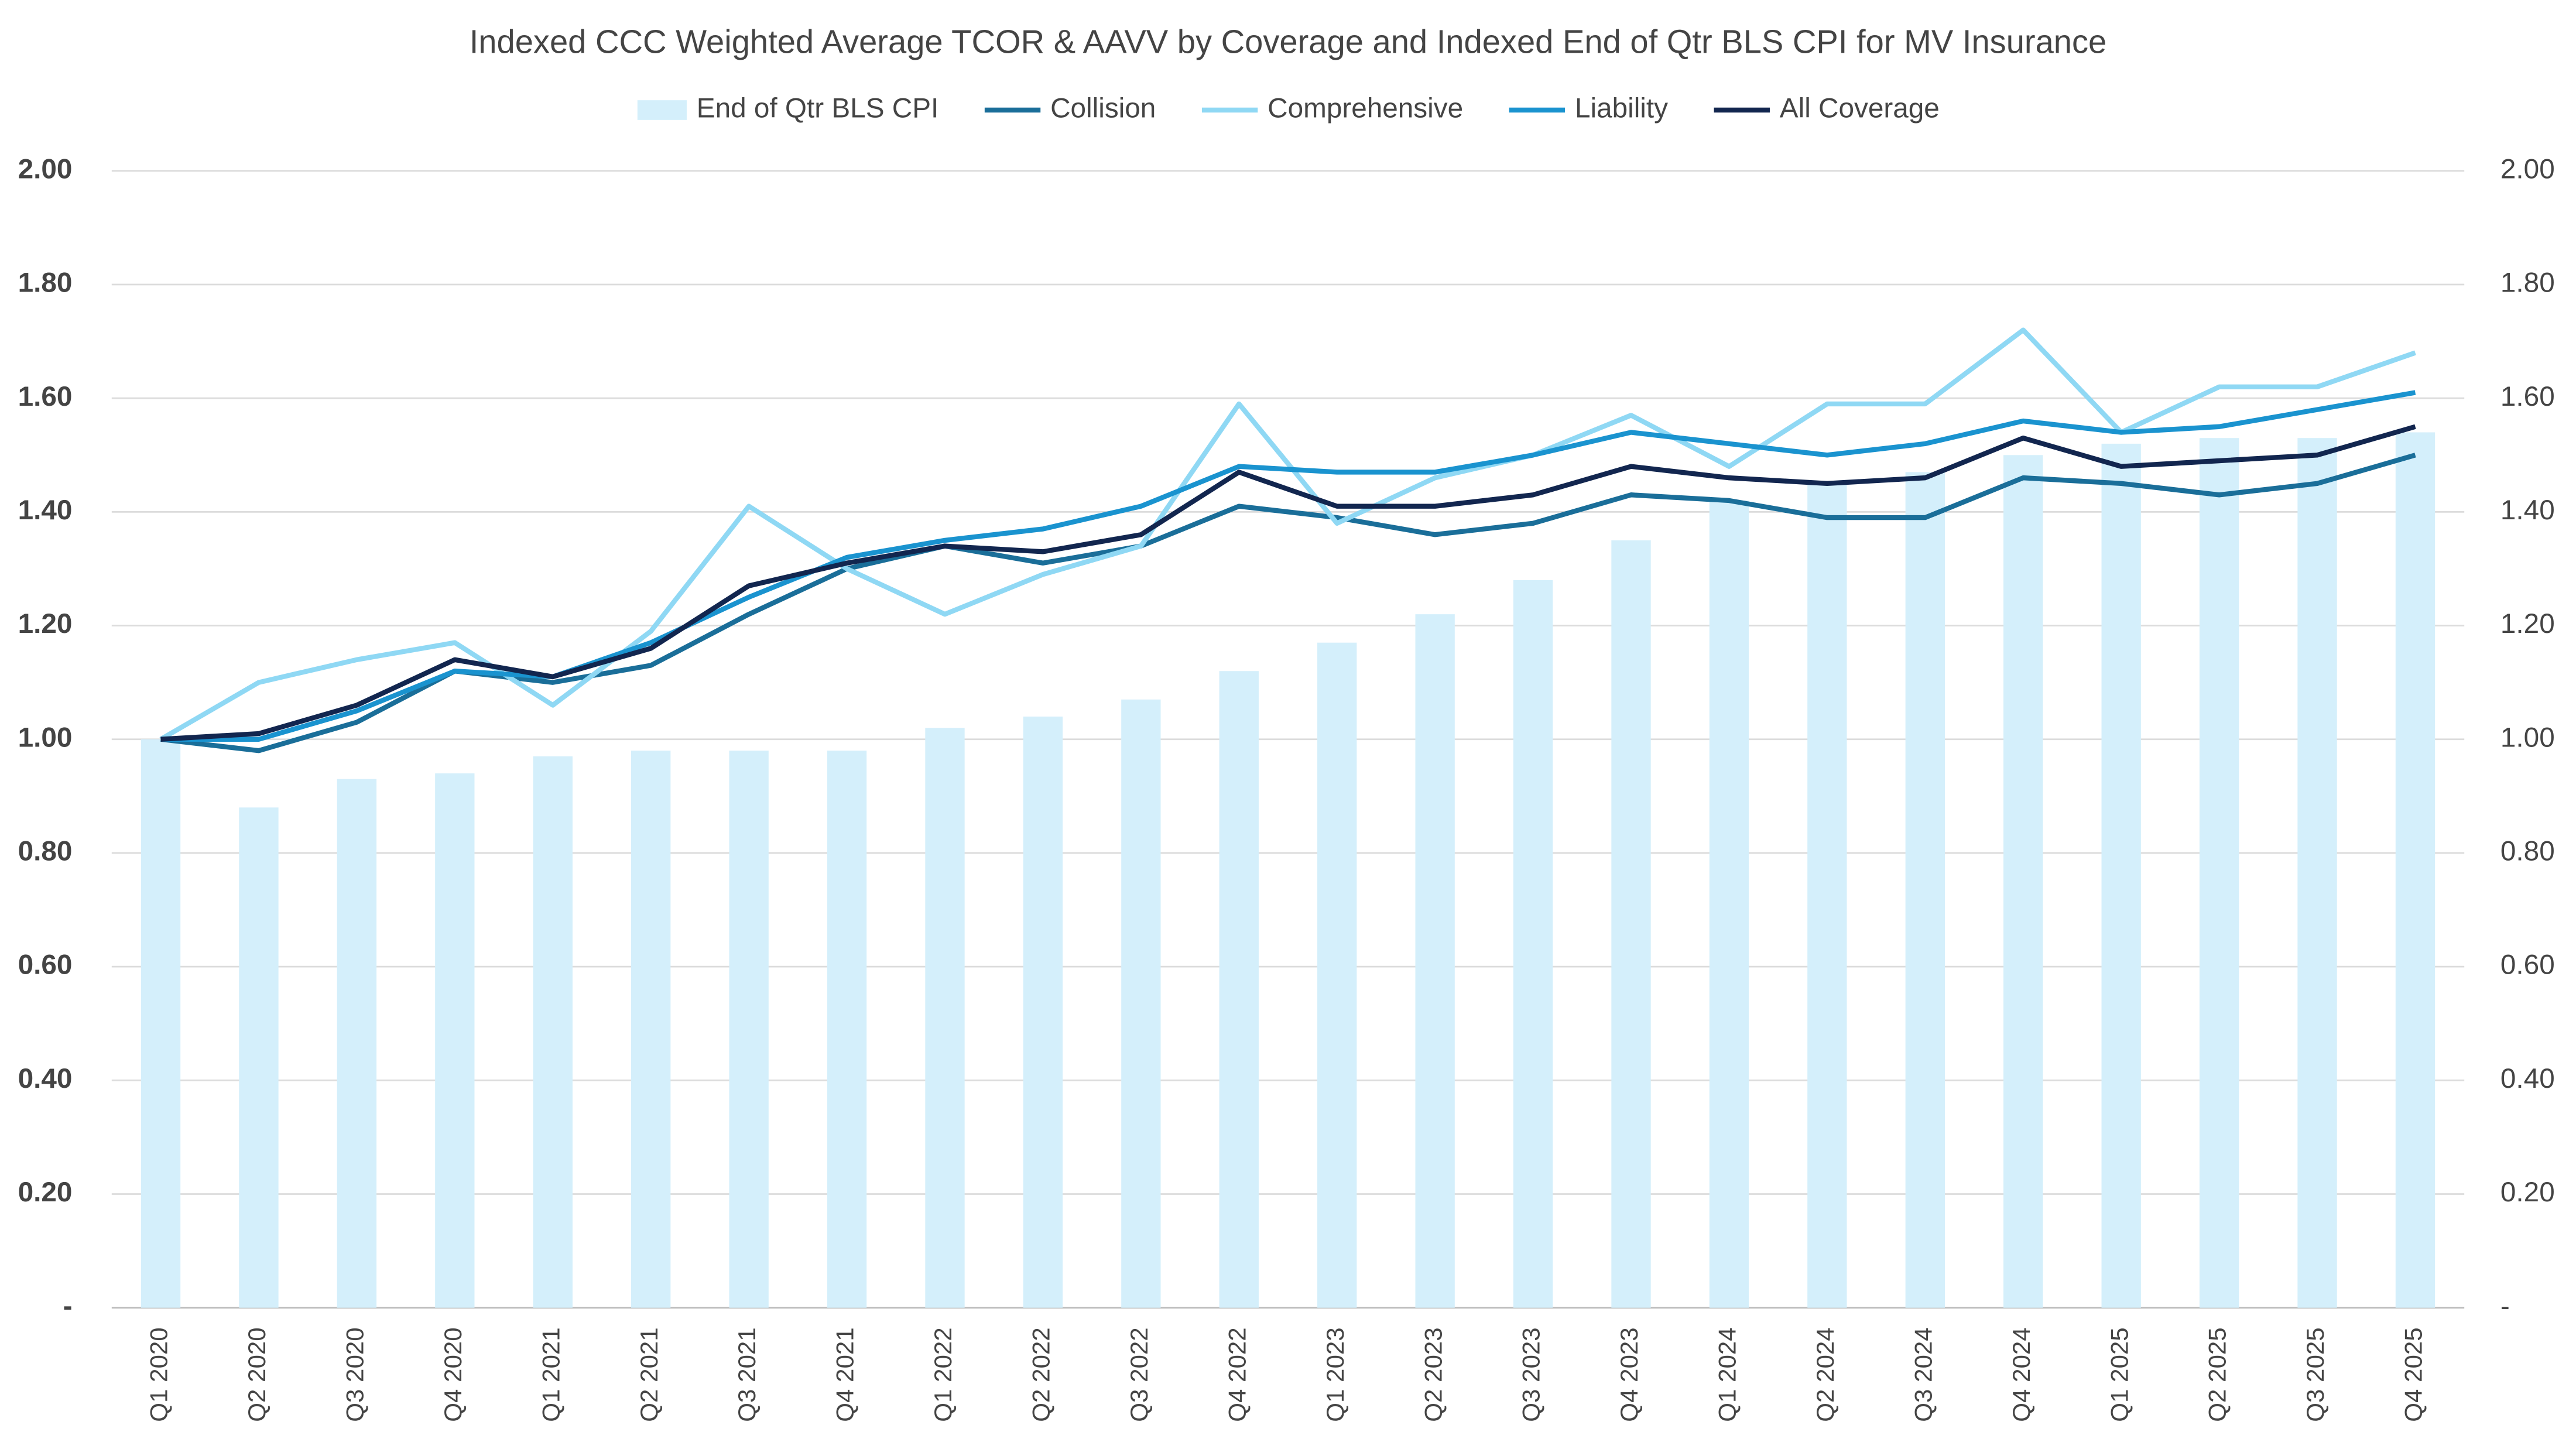  I want to click on x-tick-label: Q4 2023, so click(1629, 1374).